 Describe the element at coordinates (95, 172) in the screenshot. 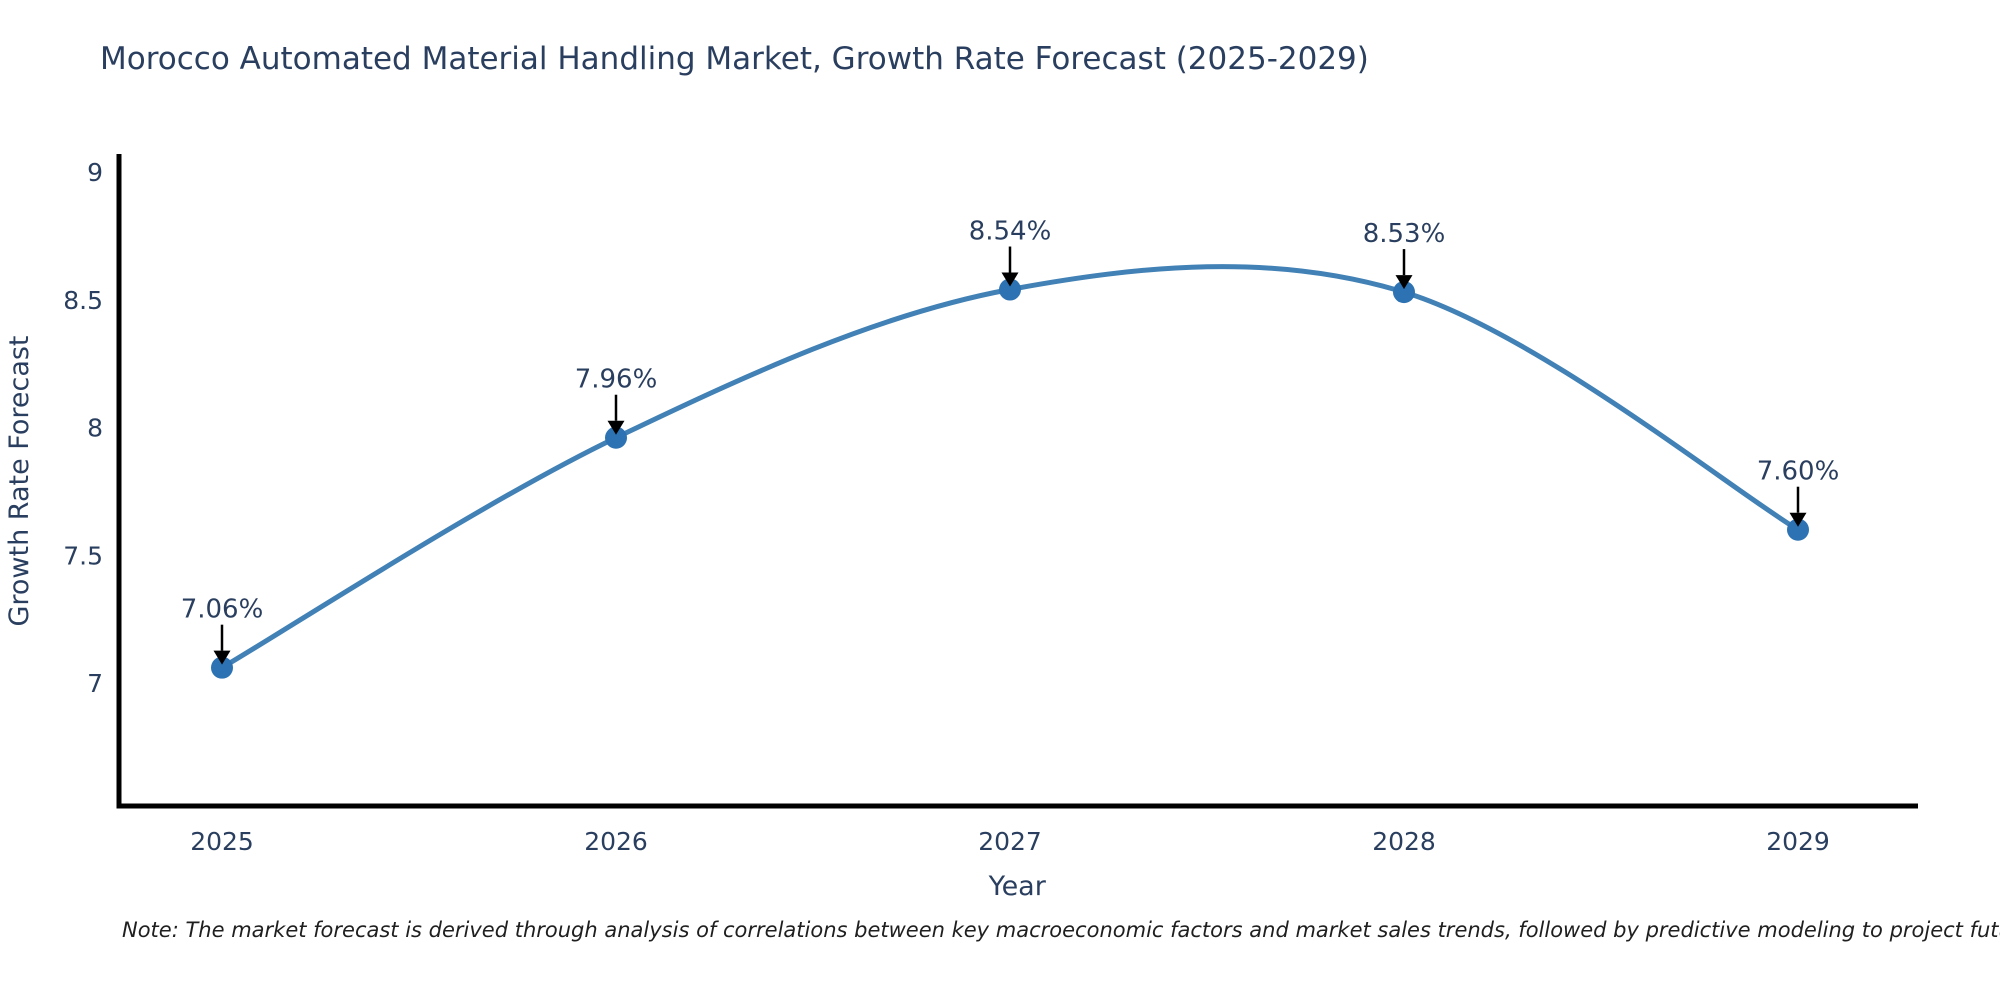

I see `y-tick-label: 9` at that location.